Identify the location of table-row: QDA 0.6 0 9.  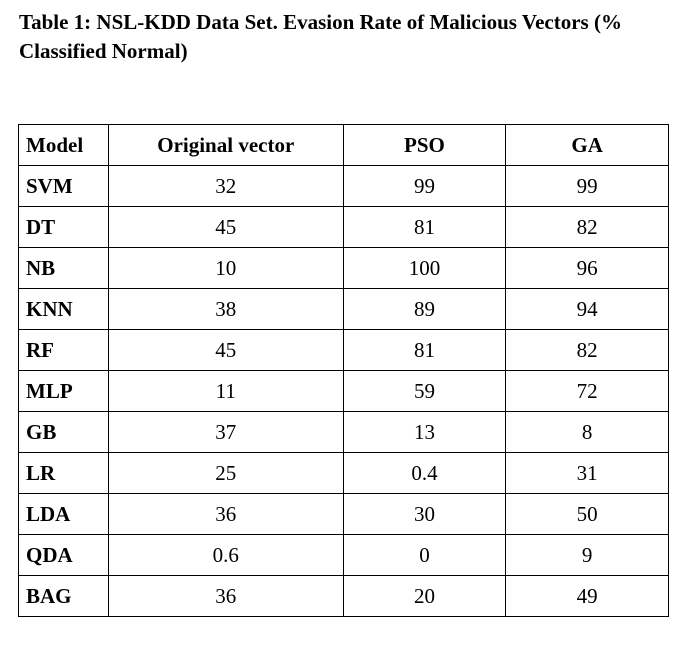
(343, 555).